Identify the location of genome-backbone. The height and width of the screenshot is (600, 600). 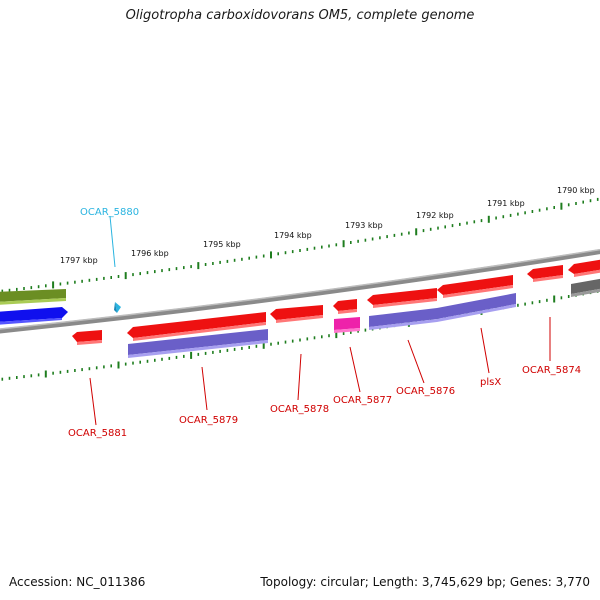
(300, 291).